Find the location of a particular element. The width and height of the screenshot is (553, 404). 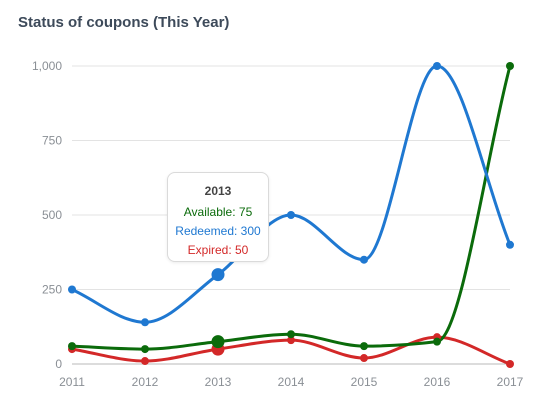

x-tick-label: 2016 is located at coordinates (437, 382).